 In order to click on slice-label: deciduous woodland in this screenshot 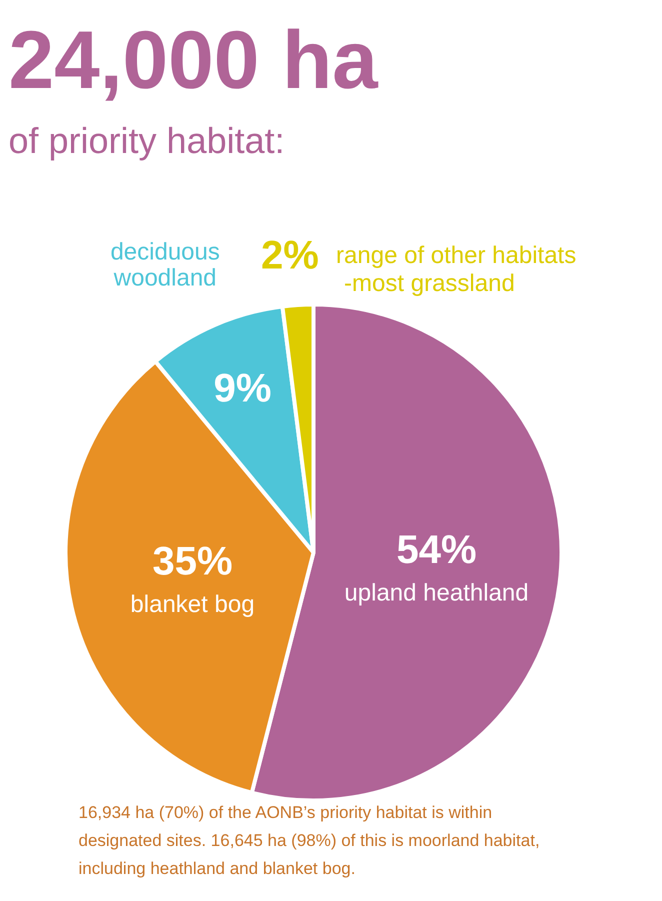, I will do `click(165, 265)`.